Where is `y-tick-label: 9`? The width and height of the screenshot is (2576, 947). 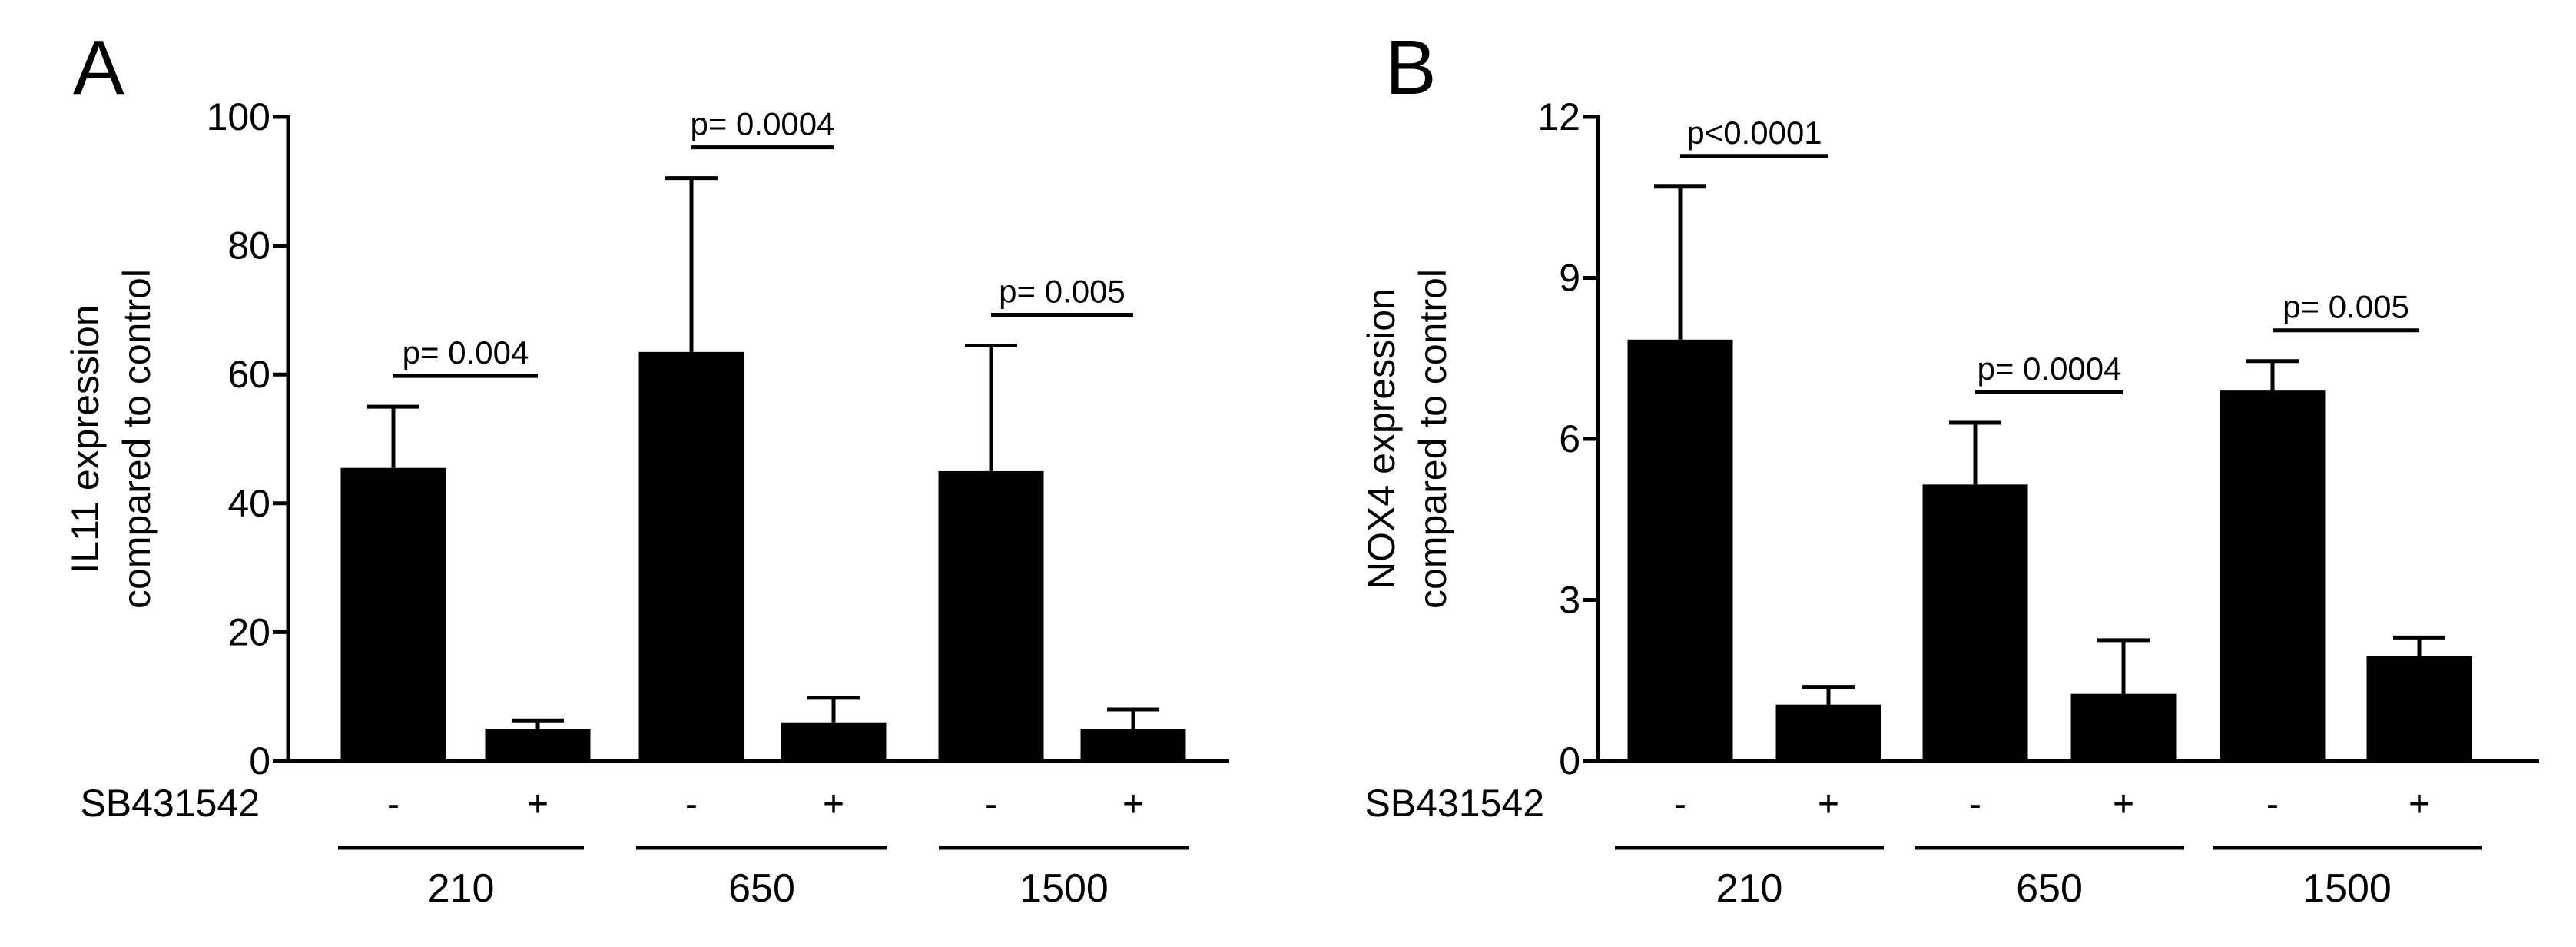 y-tick-label: 9 is located at coordinates (1569, 278).